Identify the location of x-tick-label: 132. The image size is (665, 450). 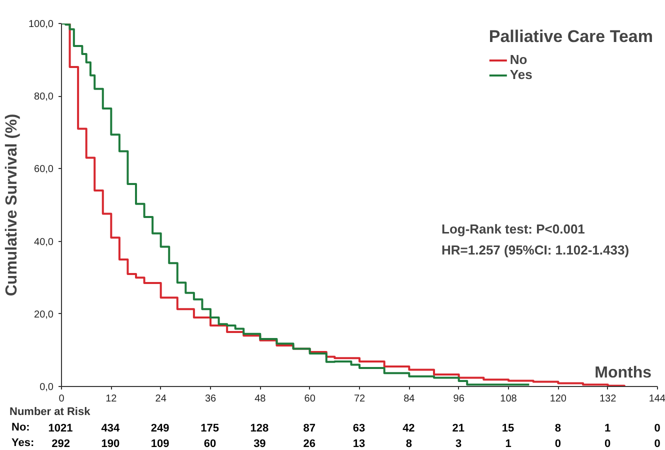
(608, 399).